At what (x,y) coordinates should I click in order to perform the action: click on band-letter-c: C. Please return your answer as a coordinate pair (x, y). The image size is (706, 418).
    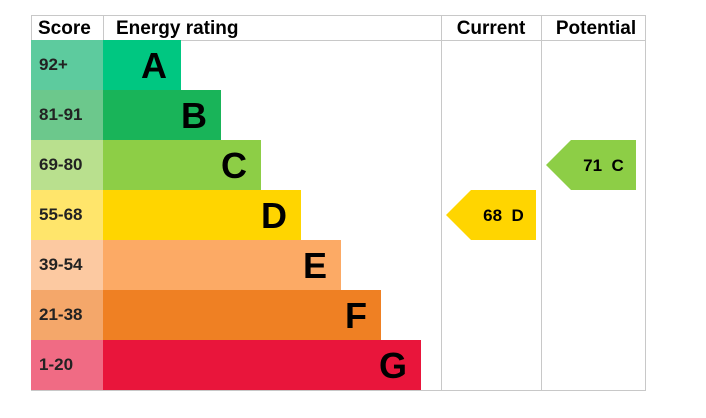
    Looking at the image, I should click on (234, 165).